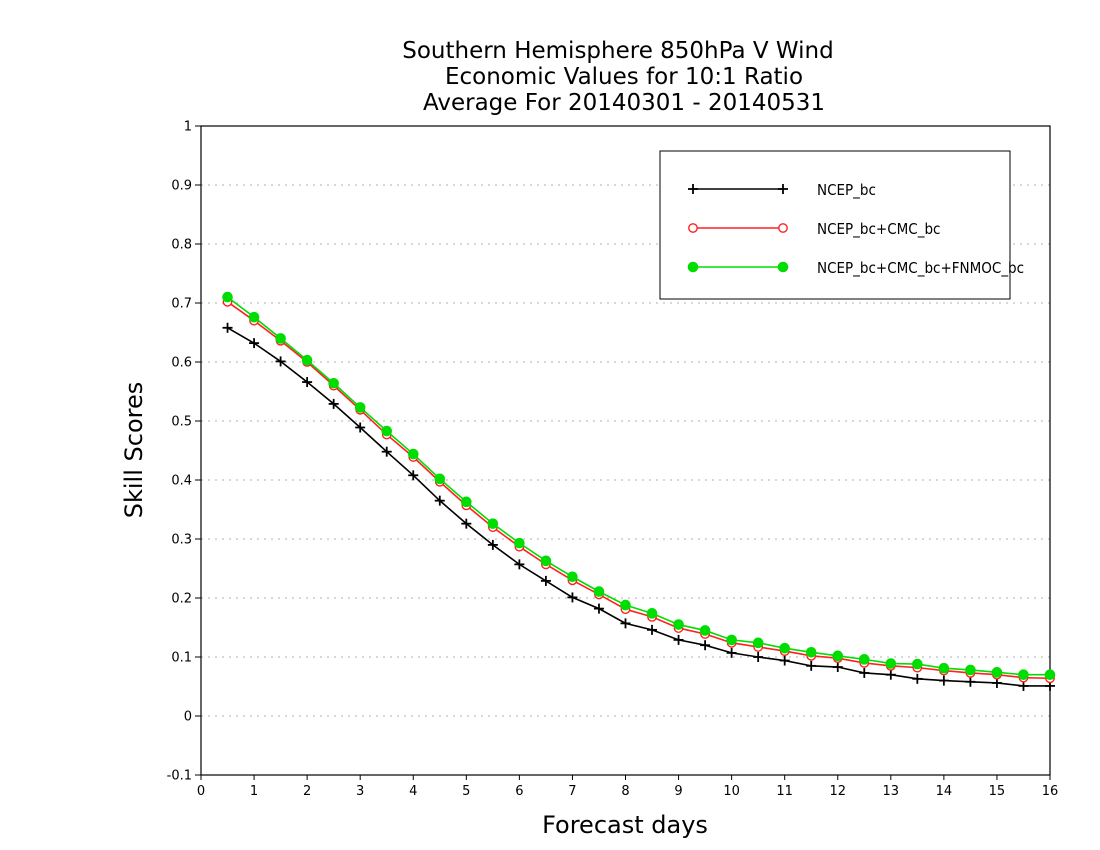  What do you see at coordinates (181, 304) in the screenshot?
I see `y-tick-label: 0.7` at bounding box center [181, 304].